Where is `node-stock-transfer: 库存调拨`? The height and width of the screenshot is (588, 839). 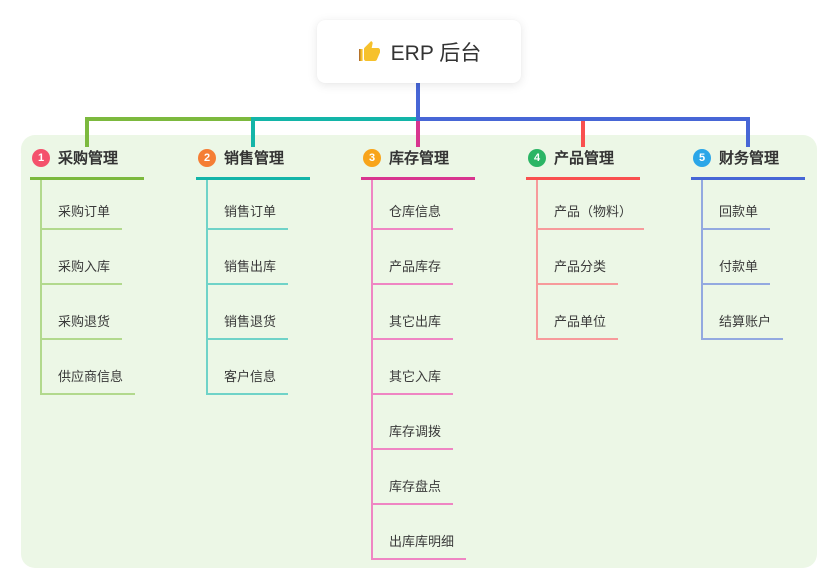 node-stock-transfer: 库存调拨 is located at coordinates (413, 422).